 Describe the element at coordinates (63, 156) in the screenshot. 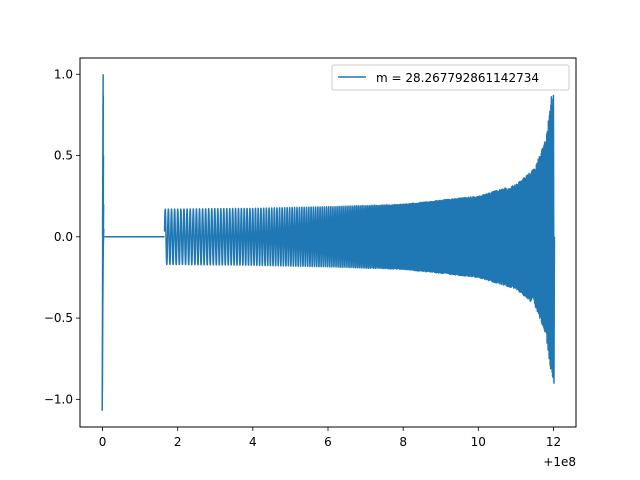

I see `y-tick-label: 0.5` at that location.